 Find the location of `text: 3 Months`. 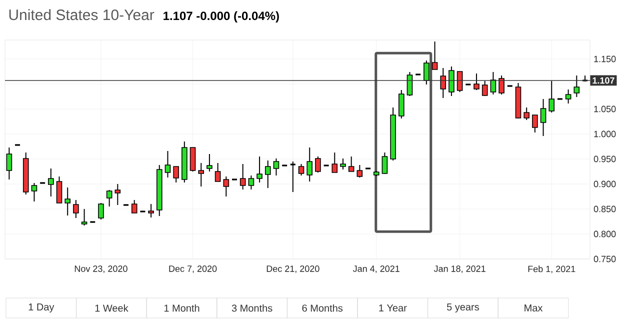

text: 3 Months is located at coordinates (252, 308).